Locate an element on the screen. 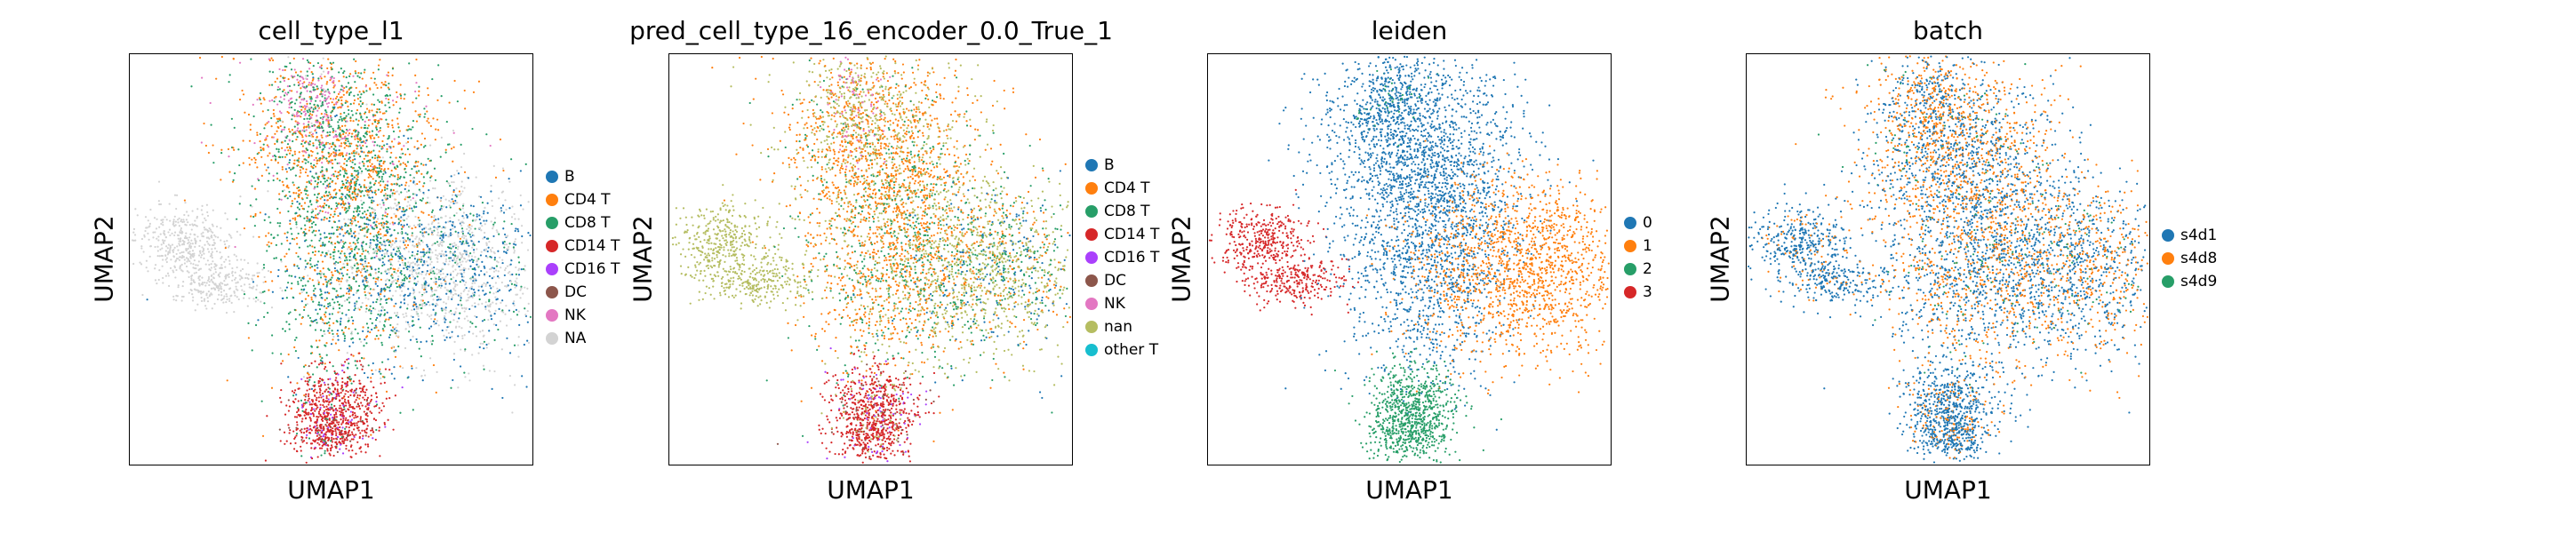  scatter-points is located at coordinates (331, 259).